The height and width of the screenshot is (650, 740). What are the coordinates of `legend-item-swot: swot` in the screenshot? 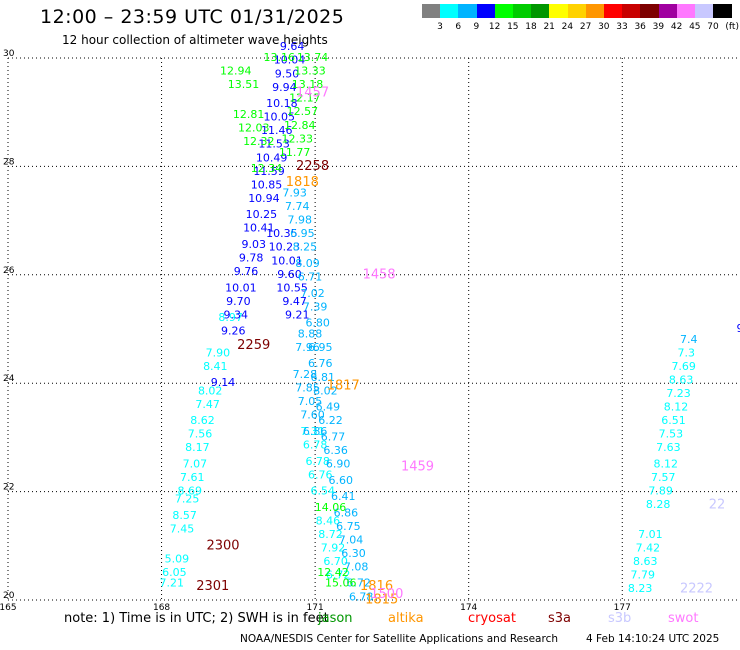 It's located at (683, 618).